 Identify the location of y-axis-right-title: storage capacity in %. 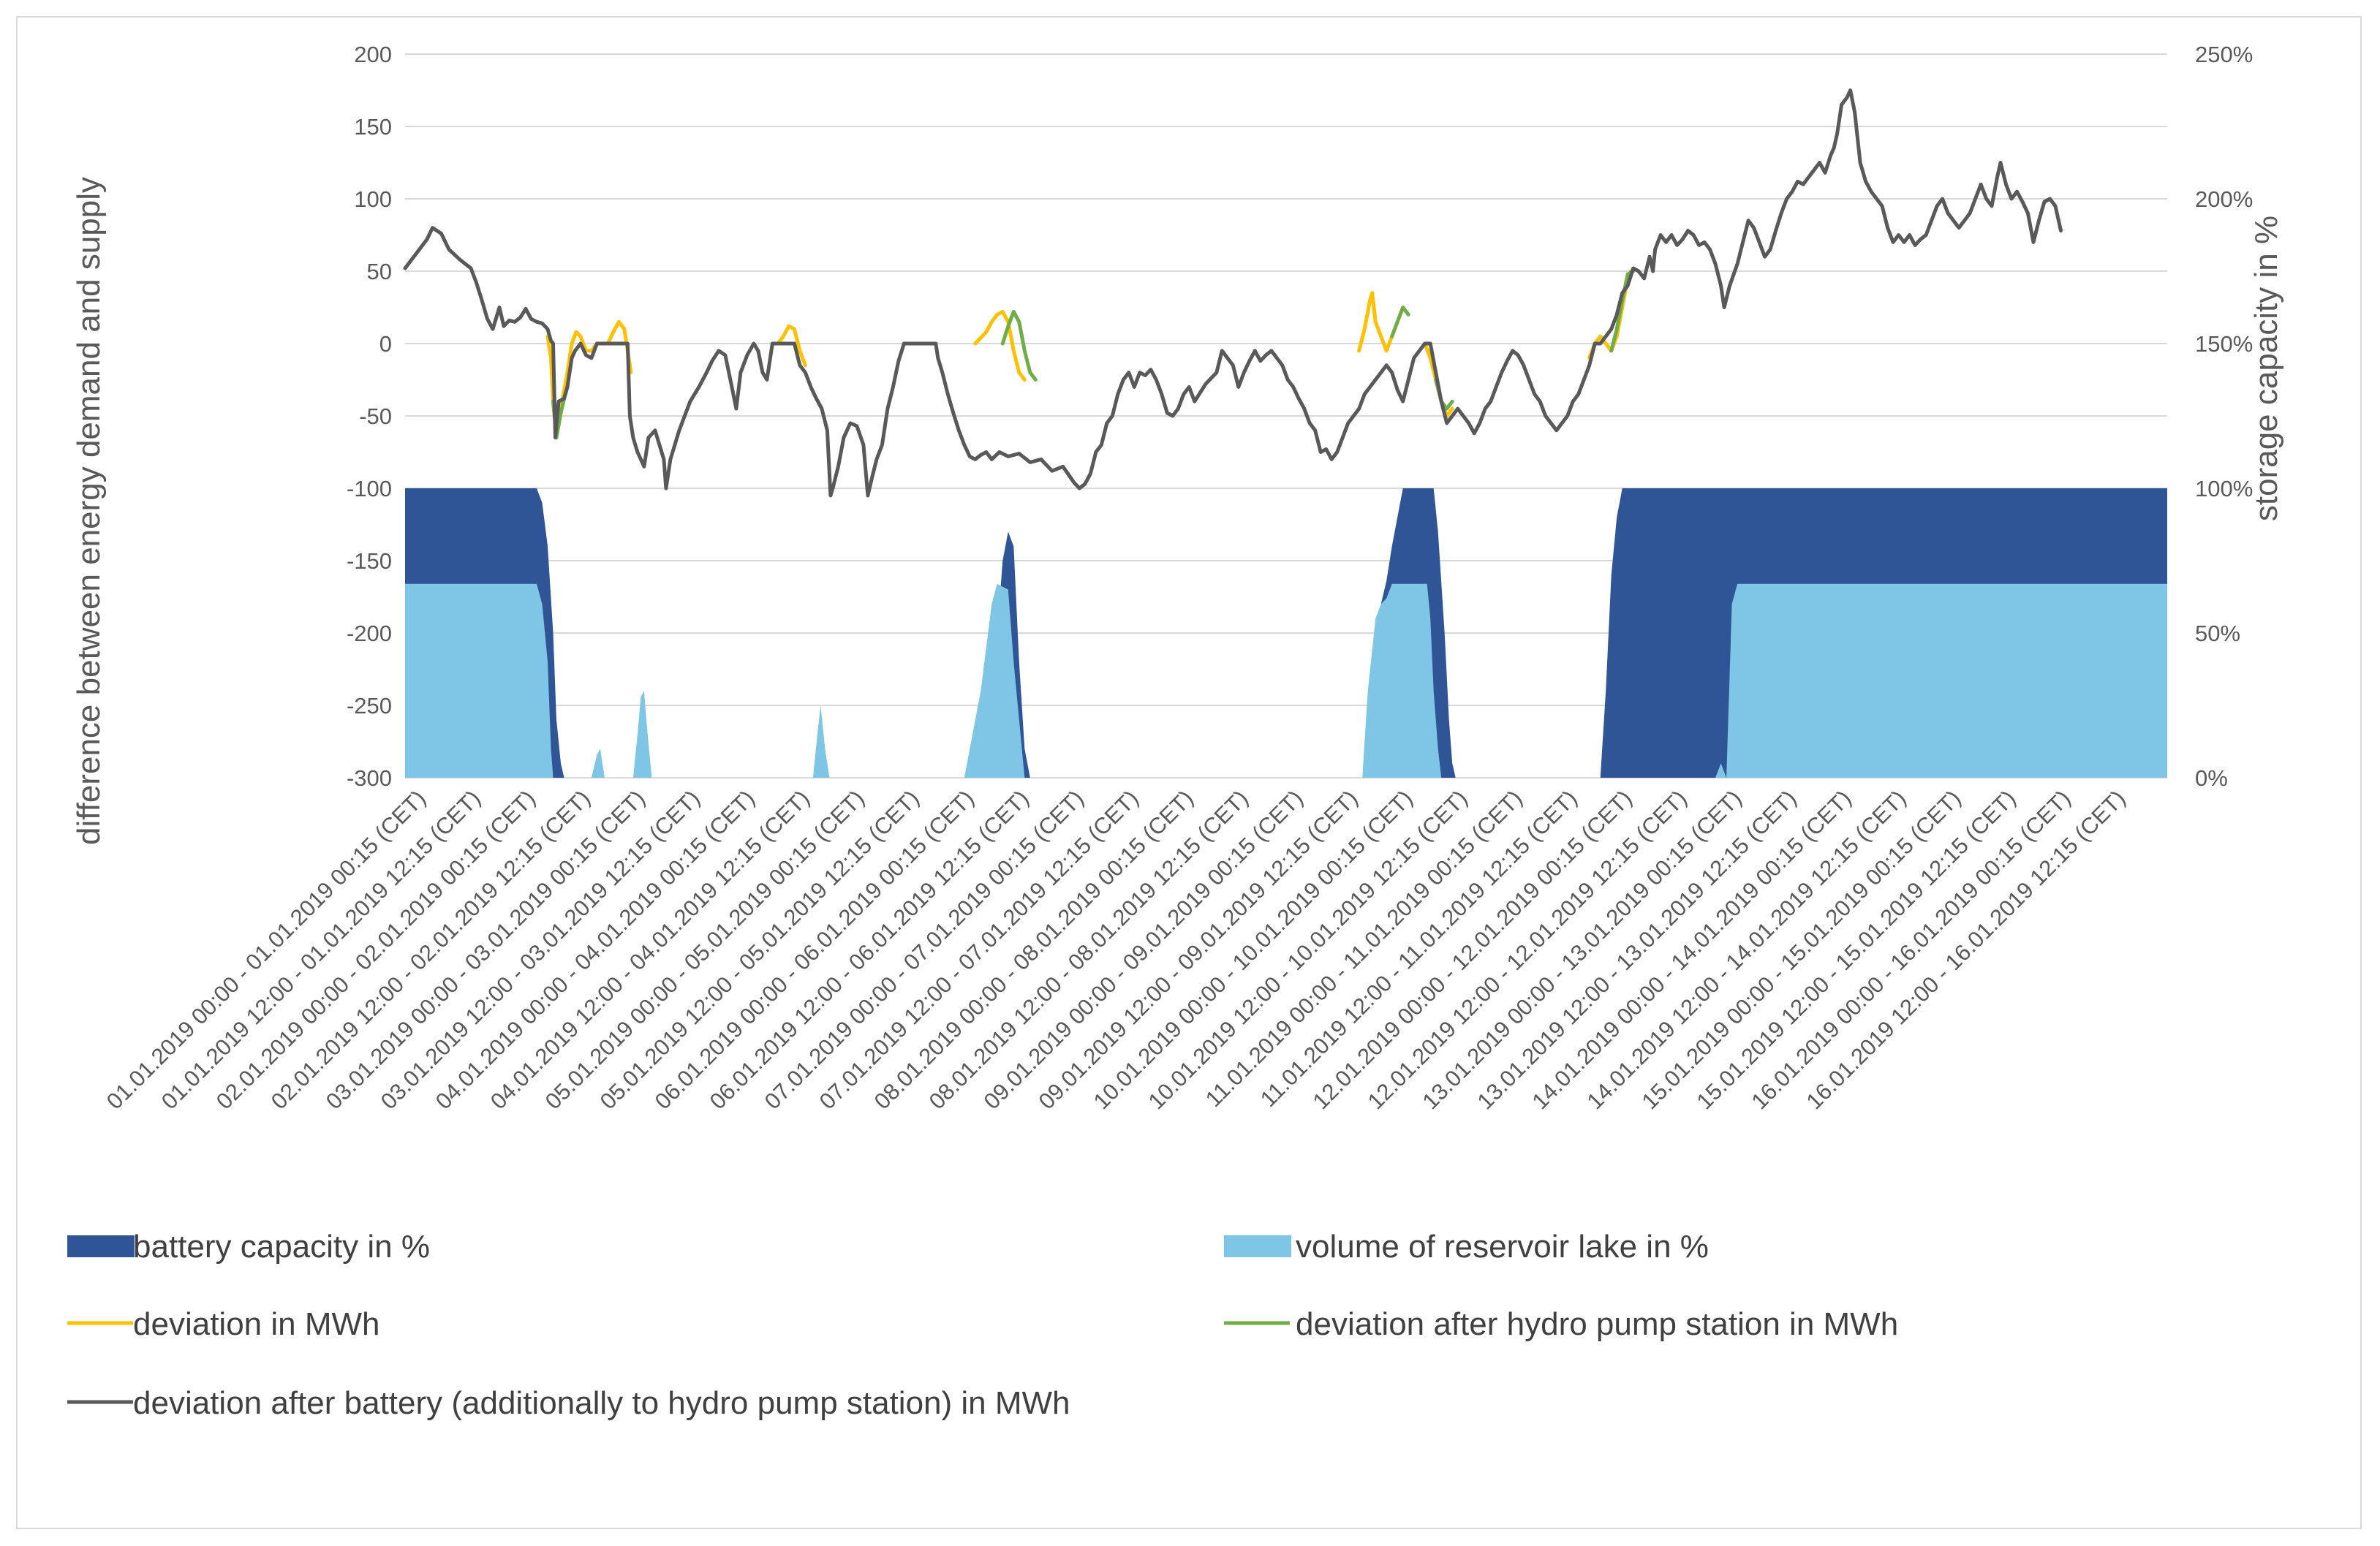
(2266, 368).